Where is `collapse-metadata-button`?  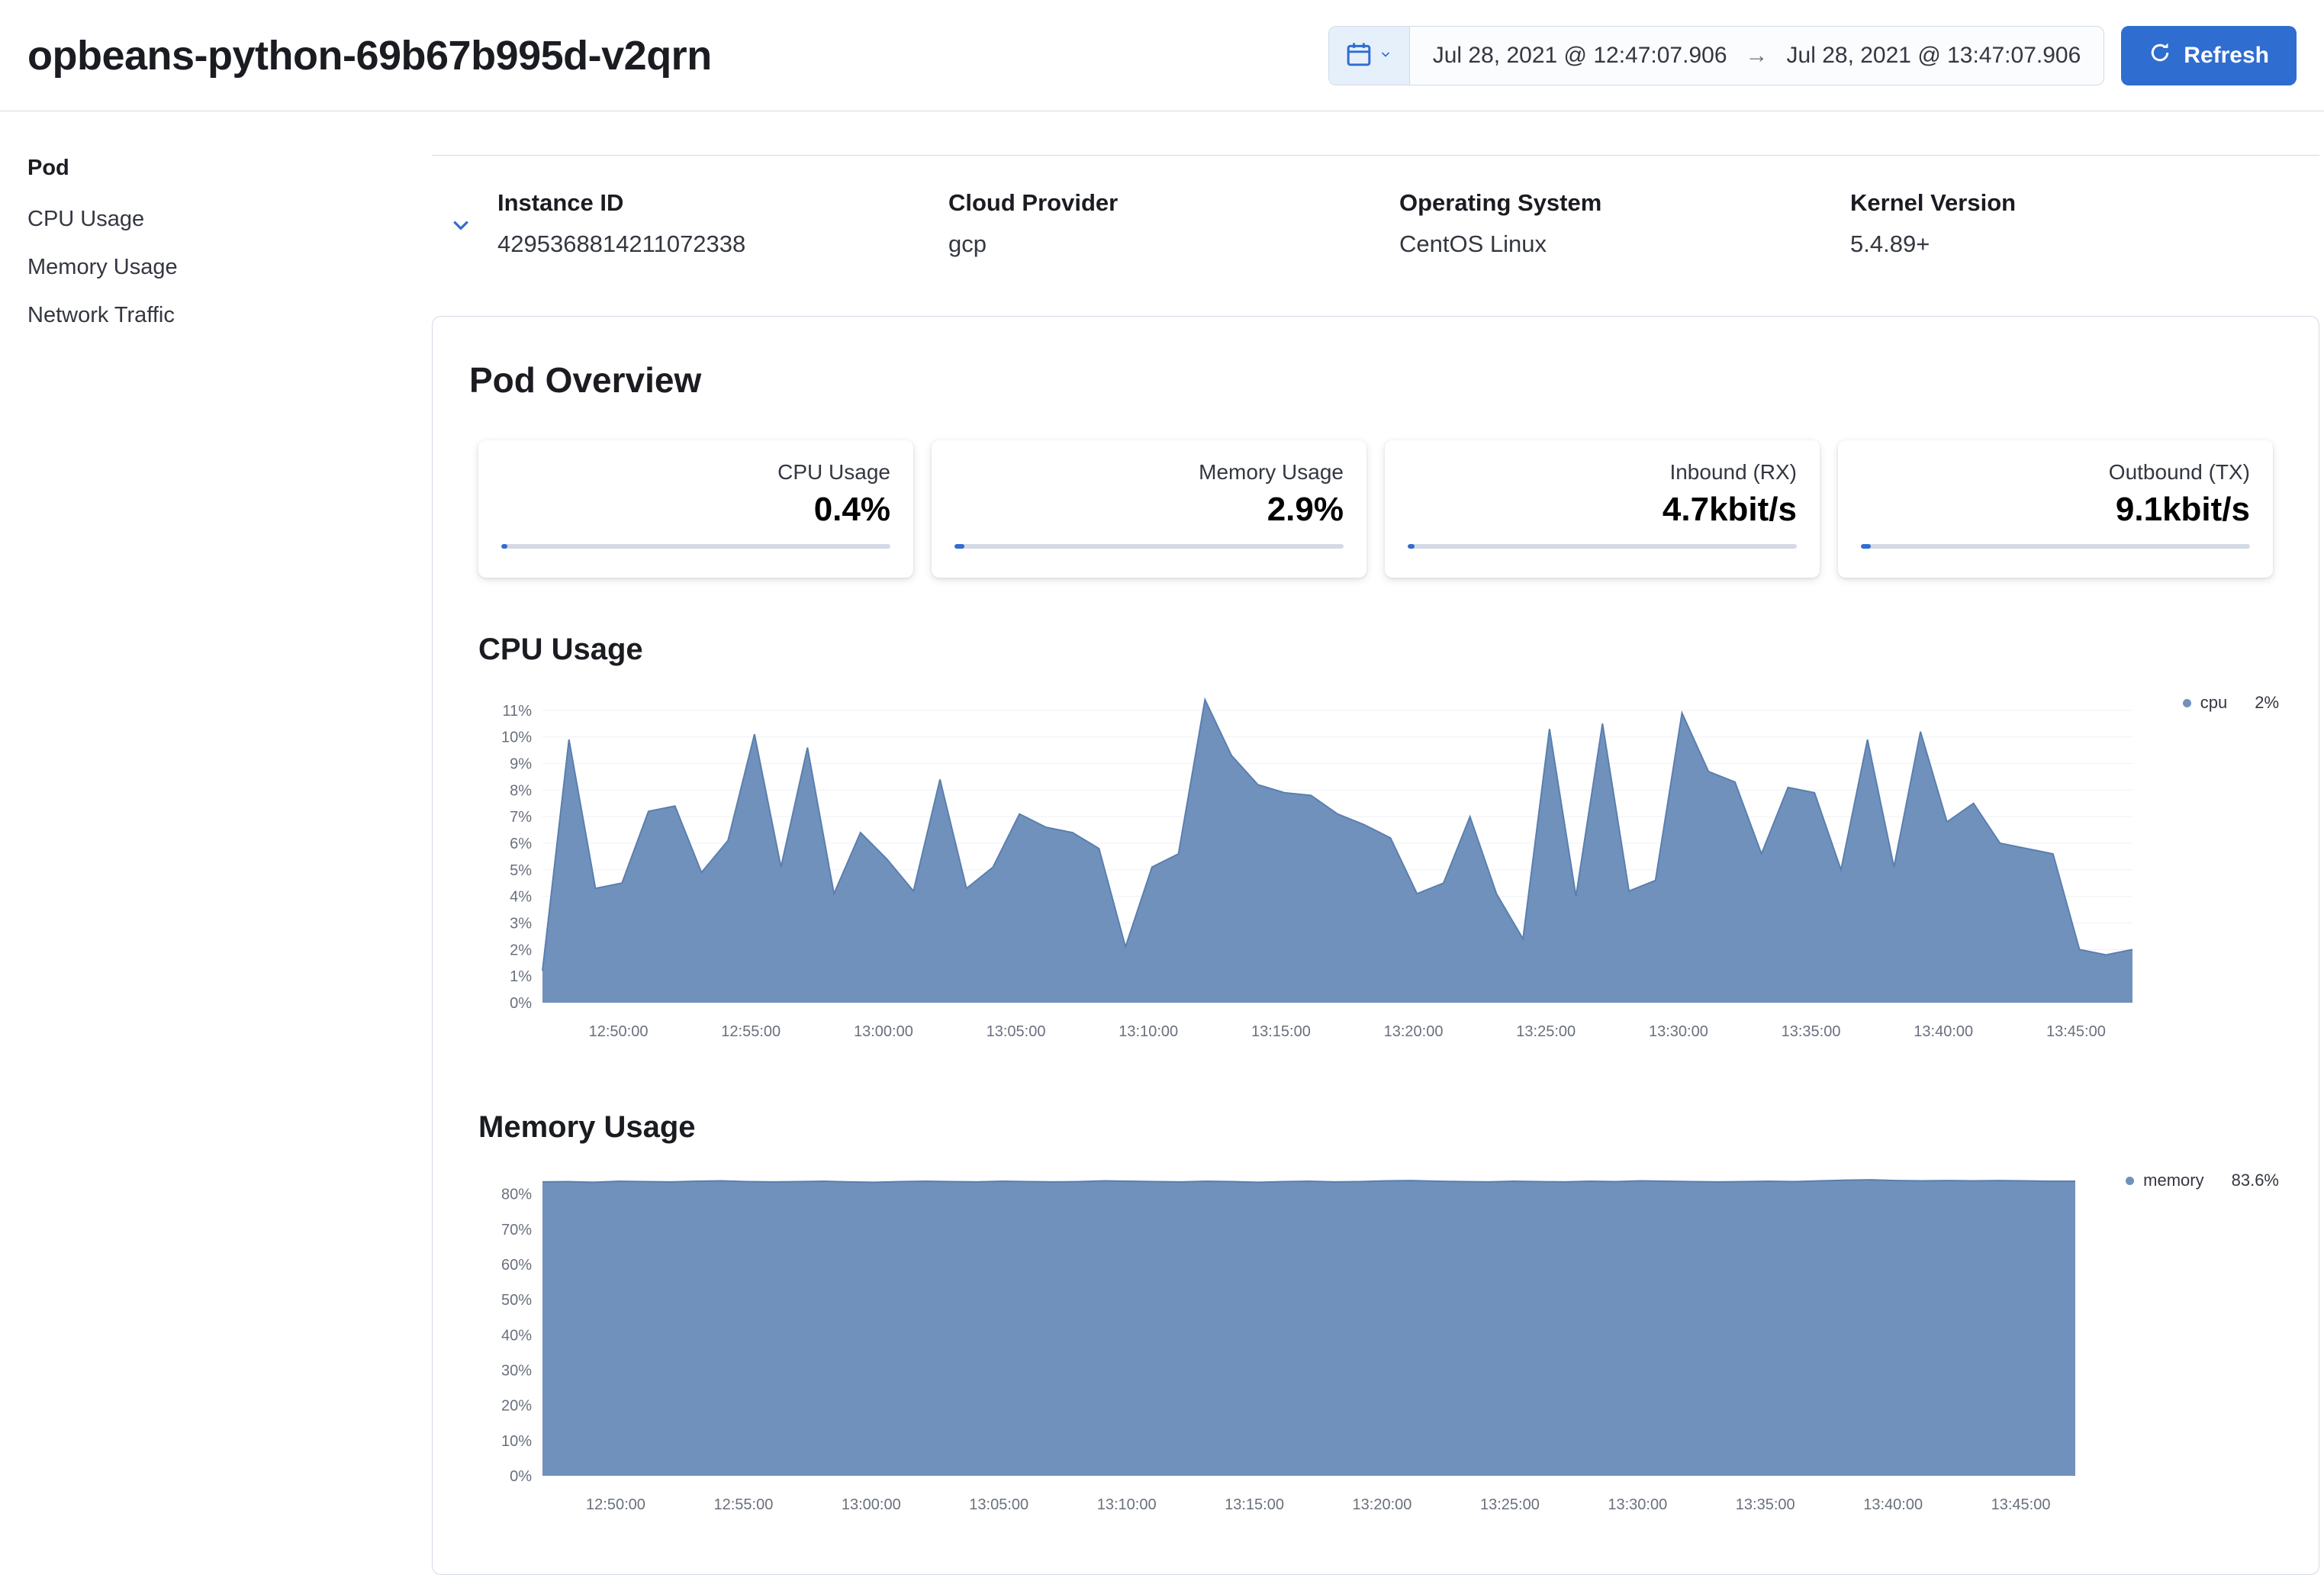
collapse-metadata-button is located at coordinates (473, 224).